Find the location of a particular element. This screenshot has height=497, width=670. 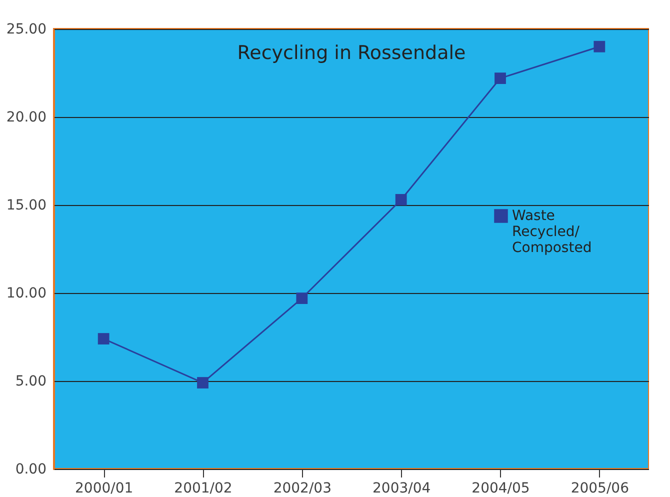

x-tick-label: 2005/06 is located at coordinates (600, 488).